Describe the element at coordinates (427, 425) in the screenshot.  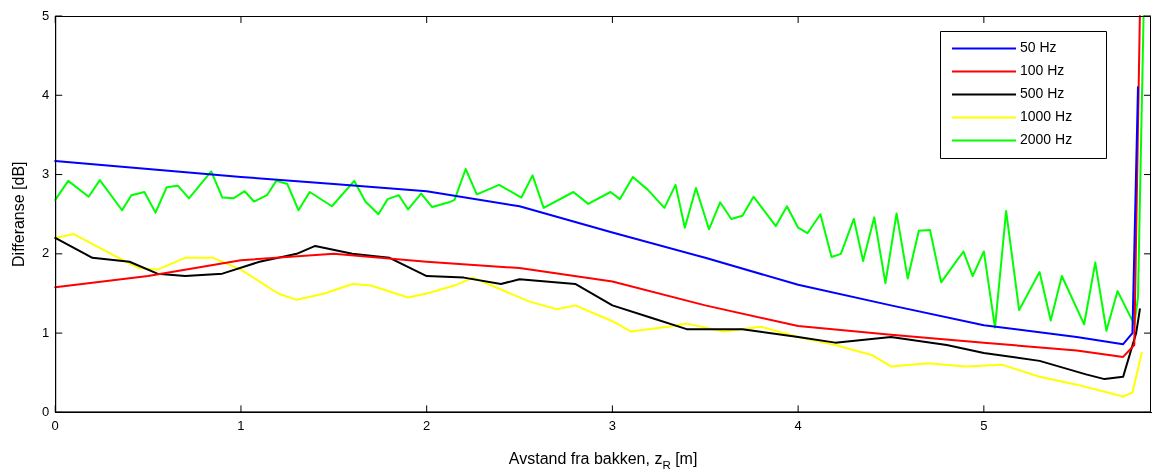
I see `x-tick-label: 2` at that location.